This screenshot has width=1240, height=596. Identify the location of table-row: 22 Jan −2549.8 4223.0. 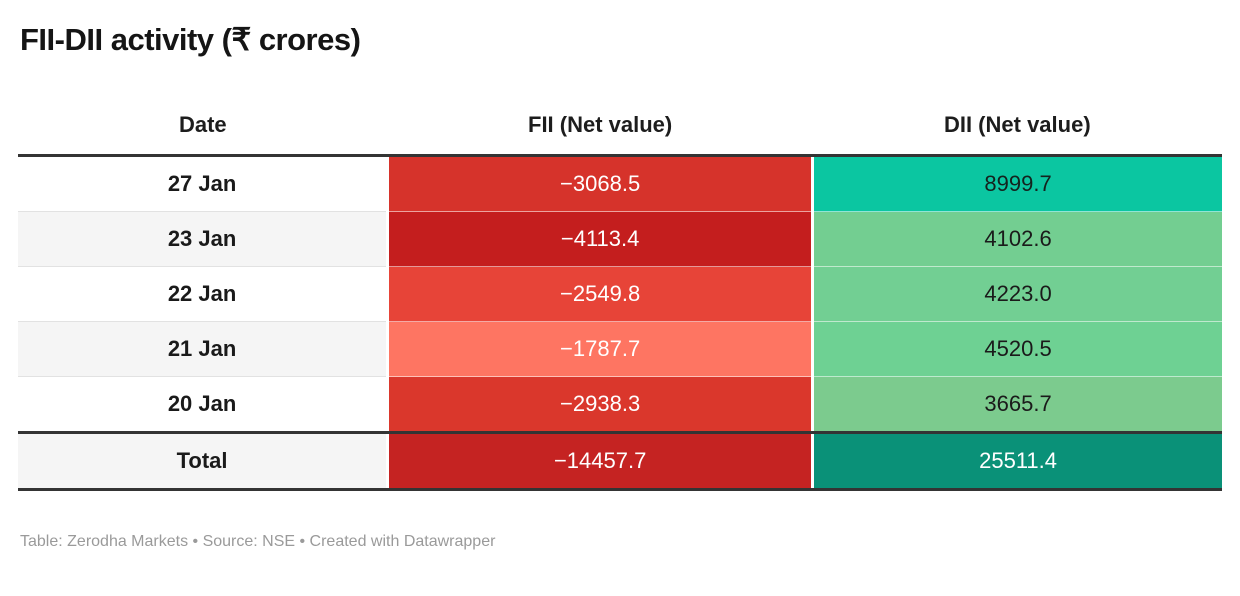
(620, 294).